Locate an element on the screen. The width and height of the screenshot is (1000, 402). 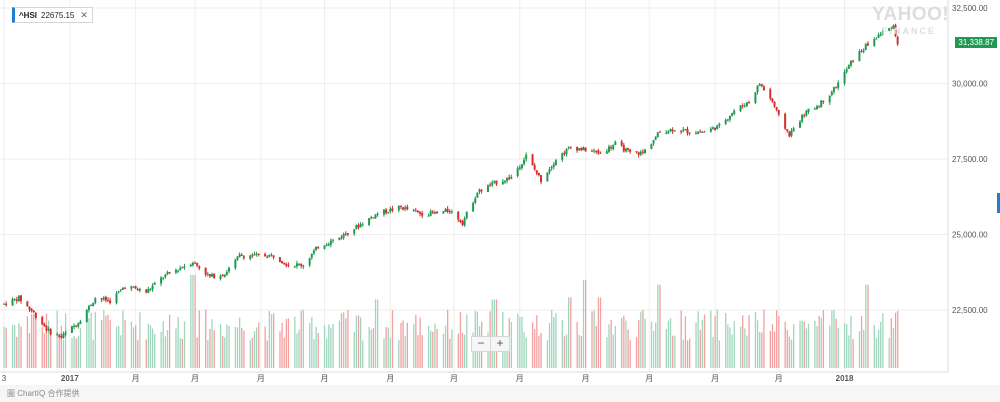
zoom-out-button: − is located at coordinates (481, 343).